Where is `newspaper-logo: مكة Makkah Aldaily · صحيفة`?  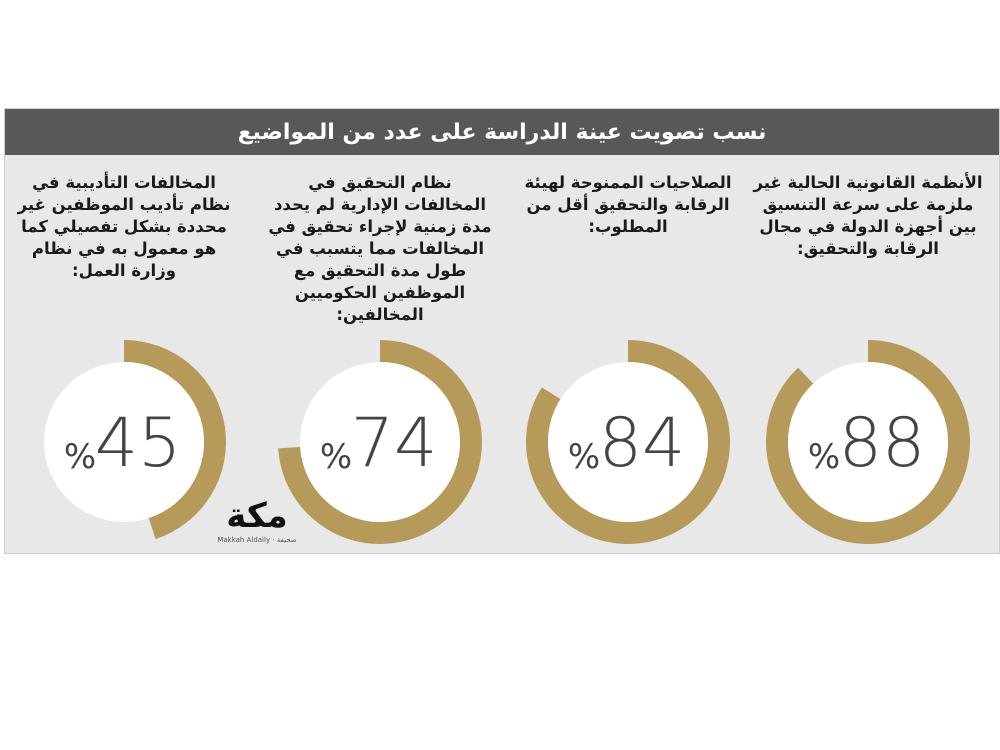 newspaper-logo: مكة Makkah Aldaily · صحيفة is located at coordinates (257, 523).